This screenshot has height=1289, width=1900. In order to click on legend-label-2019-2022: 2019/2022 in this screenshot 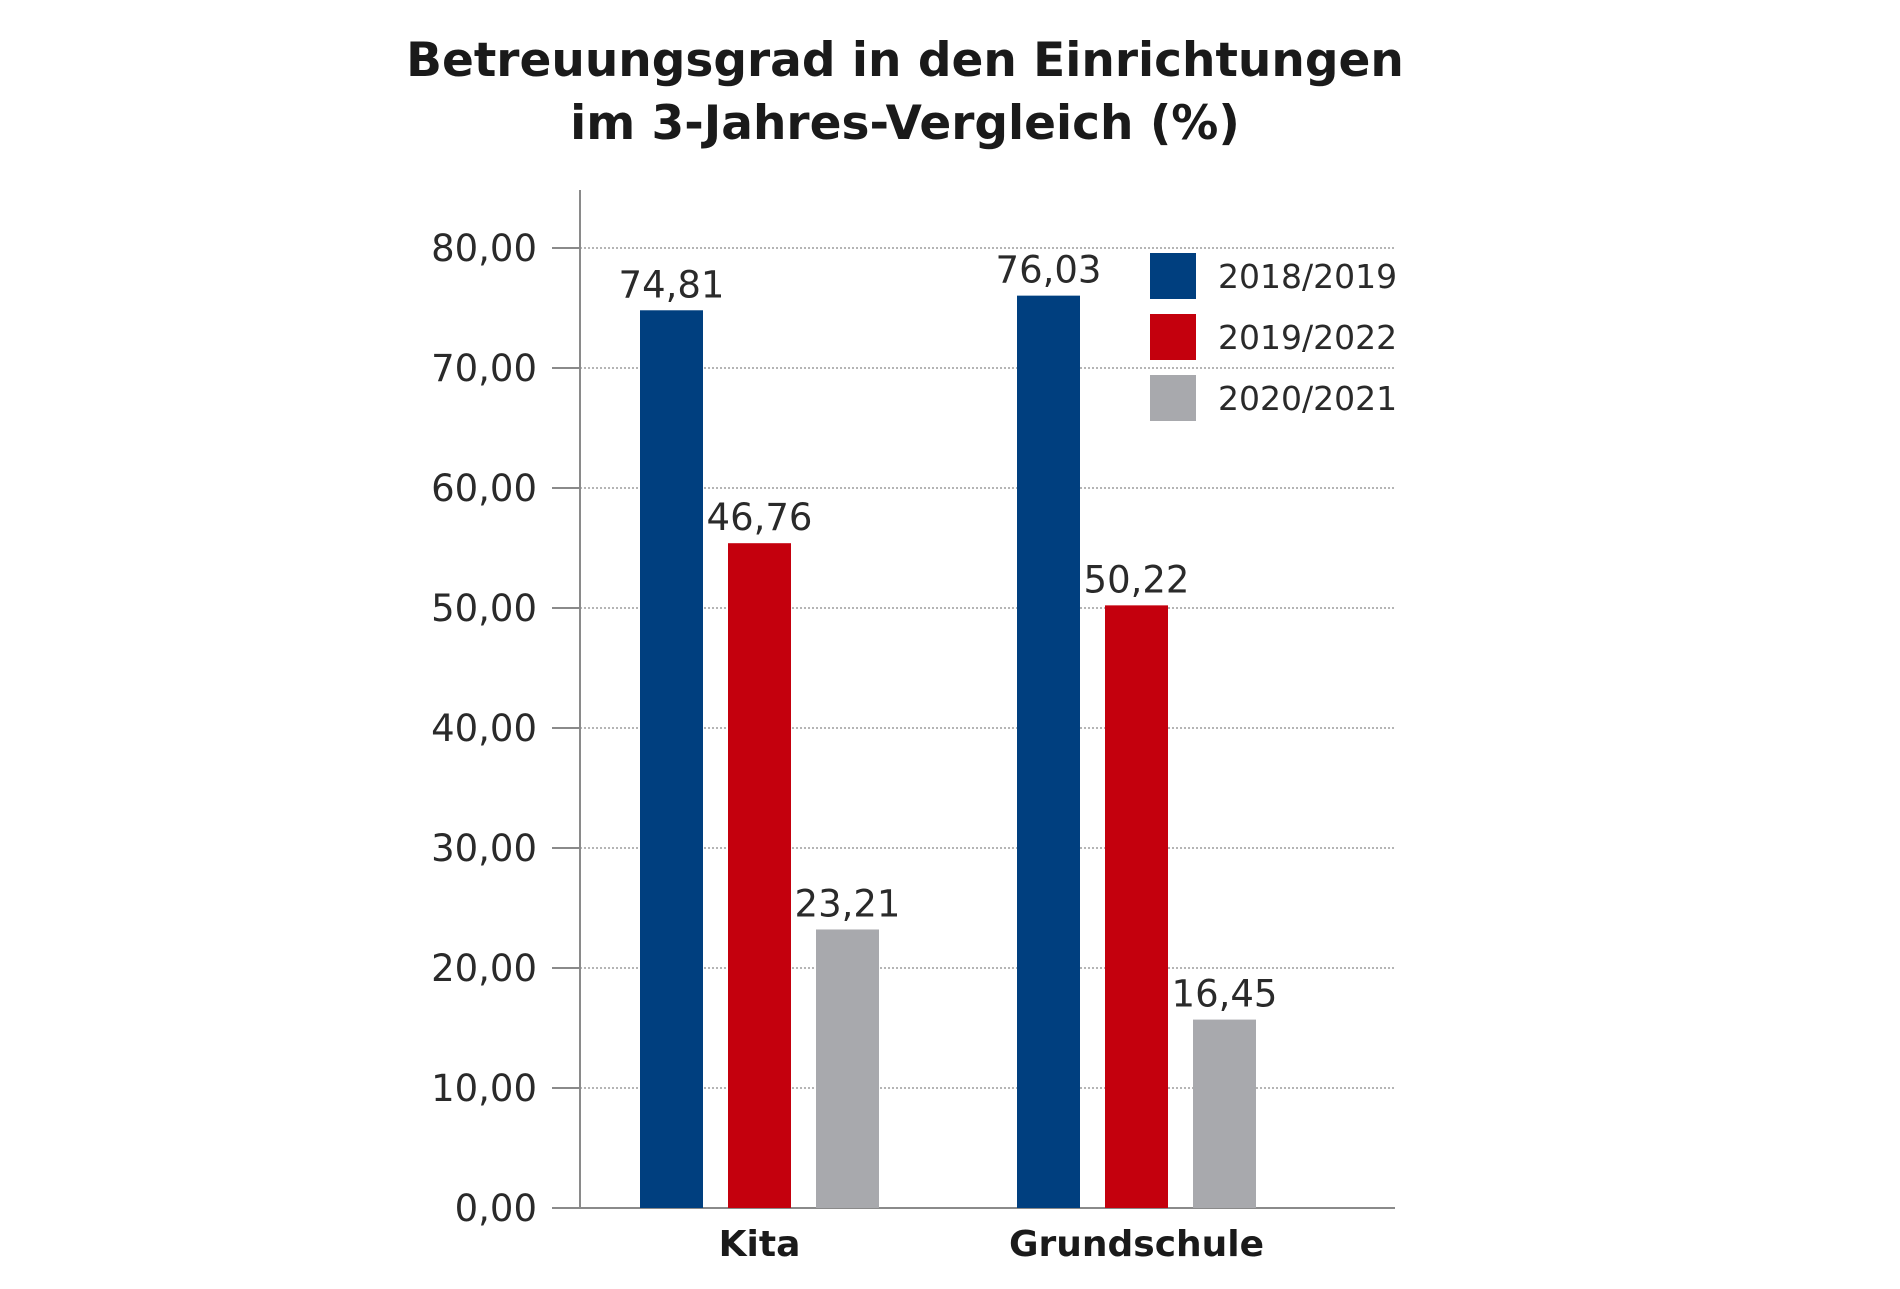, I will do `click(1307, 337)`.